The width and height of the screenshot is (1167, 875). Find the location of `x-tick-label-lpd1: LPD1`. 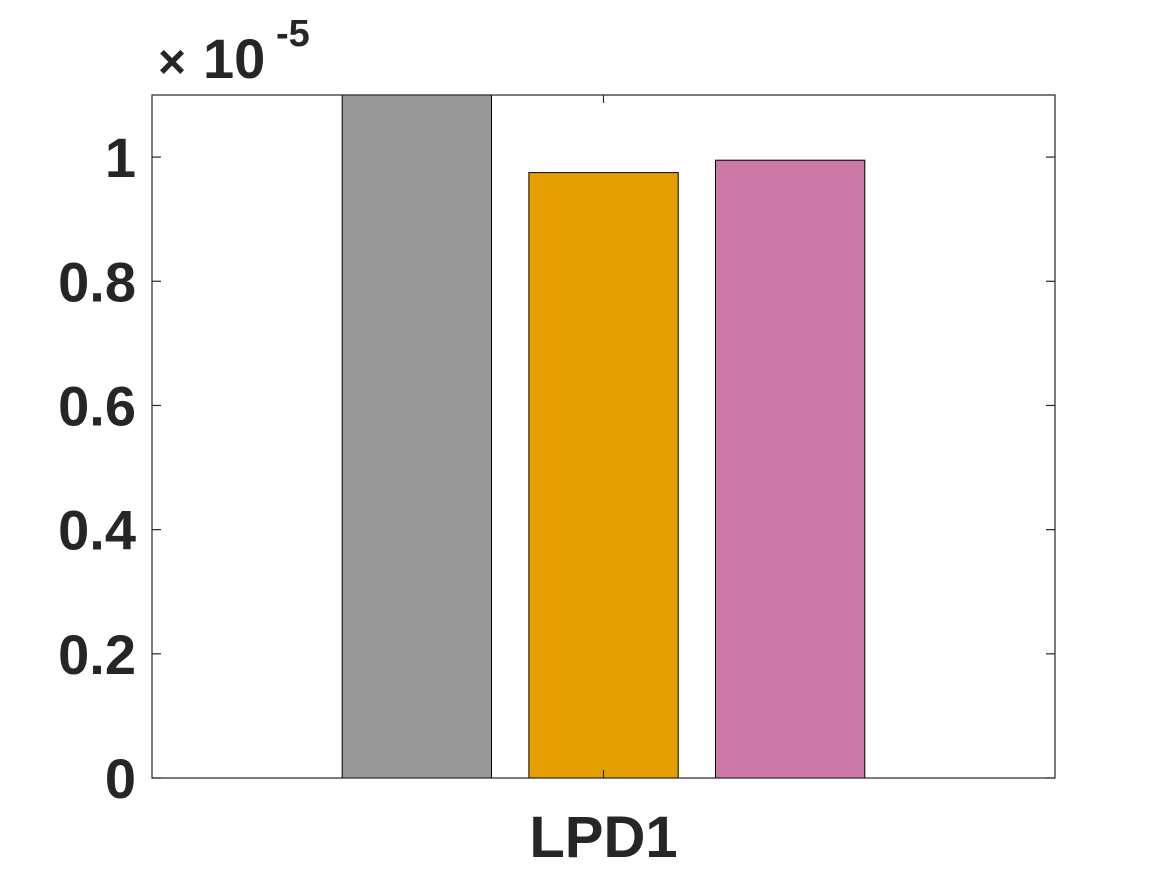

x-tick-label-lpd1: LPD1 is located at coordinates (603, 837).